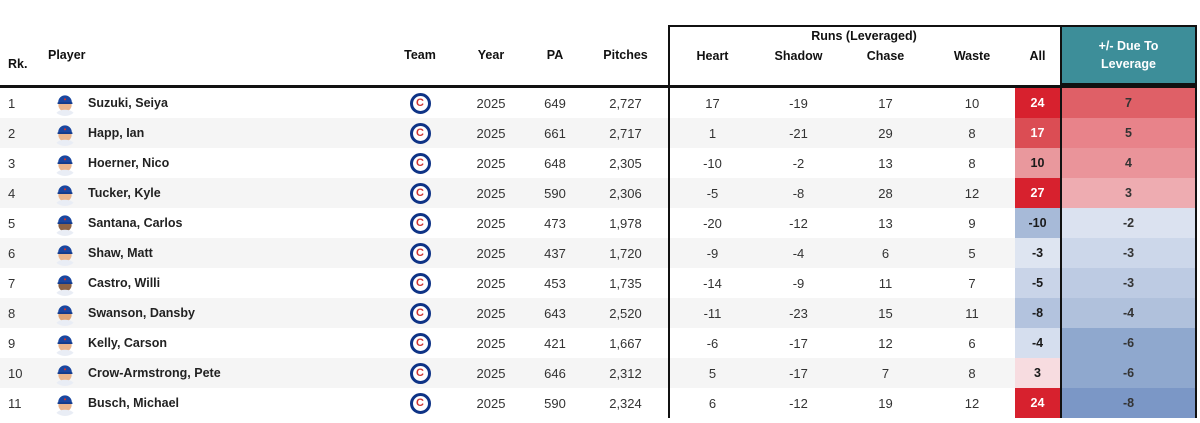  I want to click on leverage-cell: -4, so click(1128, 313).